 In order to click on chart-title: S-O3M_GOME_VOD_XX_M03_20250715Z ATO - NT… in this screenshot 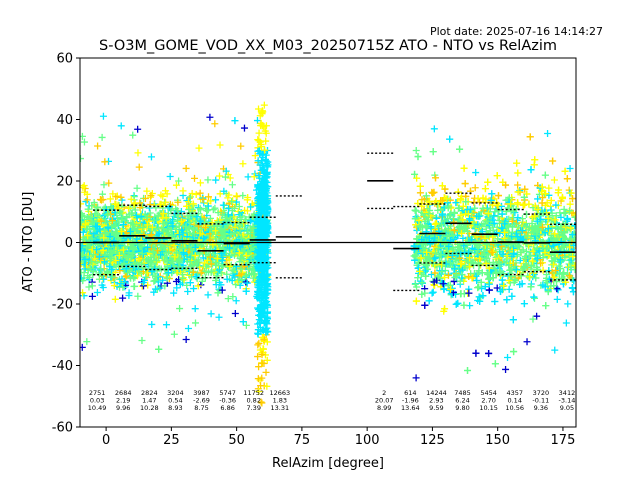, I will do `click(328, 46)`.